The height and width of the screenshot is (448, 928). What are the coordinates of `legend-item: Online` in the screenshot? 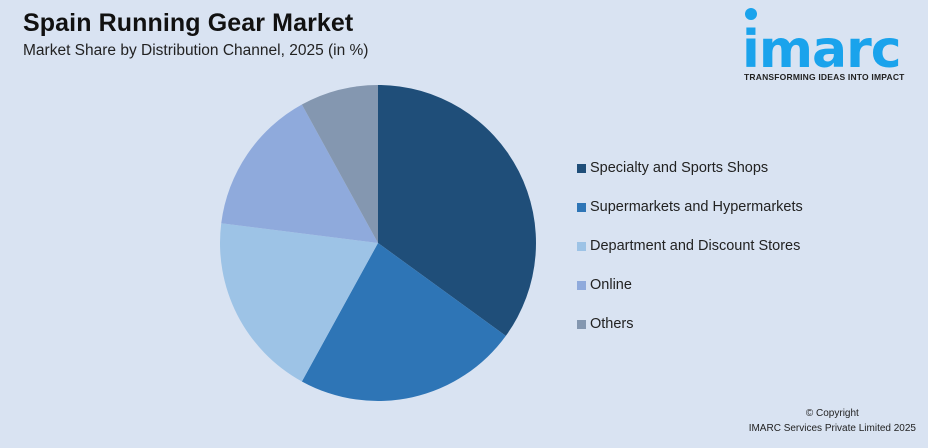 It's located at (690, 285).